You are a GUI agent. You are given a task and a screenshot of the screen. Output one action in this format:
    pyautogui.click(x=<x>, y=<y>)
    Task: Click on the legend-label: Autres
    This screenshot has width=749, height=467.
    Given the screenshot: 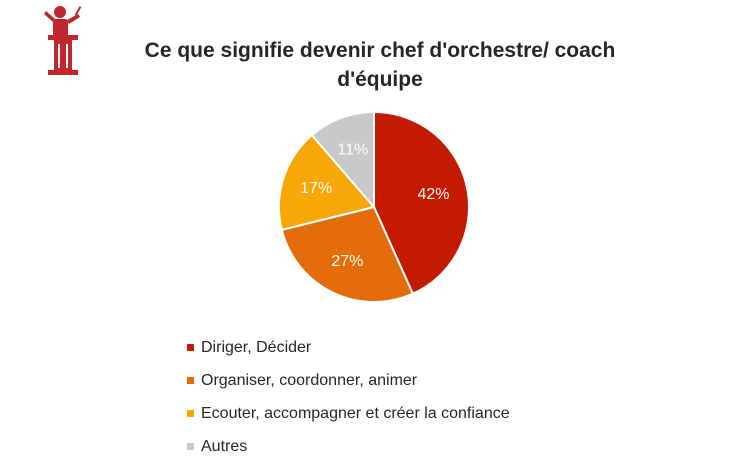 What is the action you would take?
    pyautogui.click(x=224, y=446)
    